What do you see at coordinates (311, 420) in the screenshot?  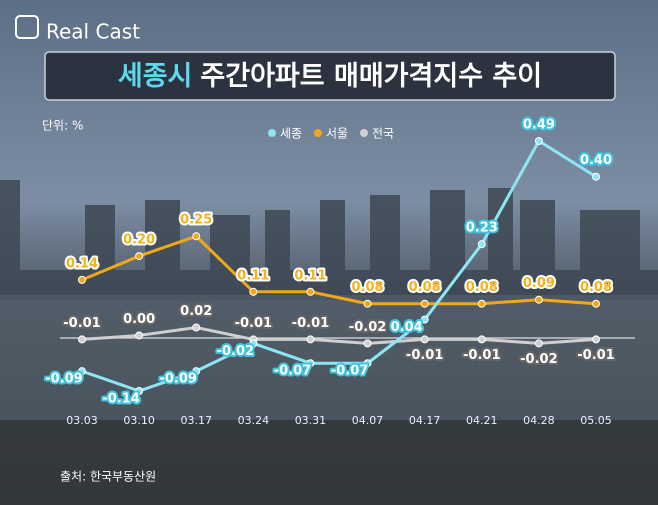 I see `x-tick-label: 03.31` at bounding box center [311, 420].